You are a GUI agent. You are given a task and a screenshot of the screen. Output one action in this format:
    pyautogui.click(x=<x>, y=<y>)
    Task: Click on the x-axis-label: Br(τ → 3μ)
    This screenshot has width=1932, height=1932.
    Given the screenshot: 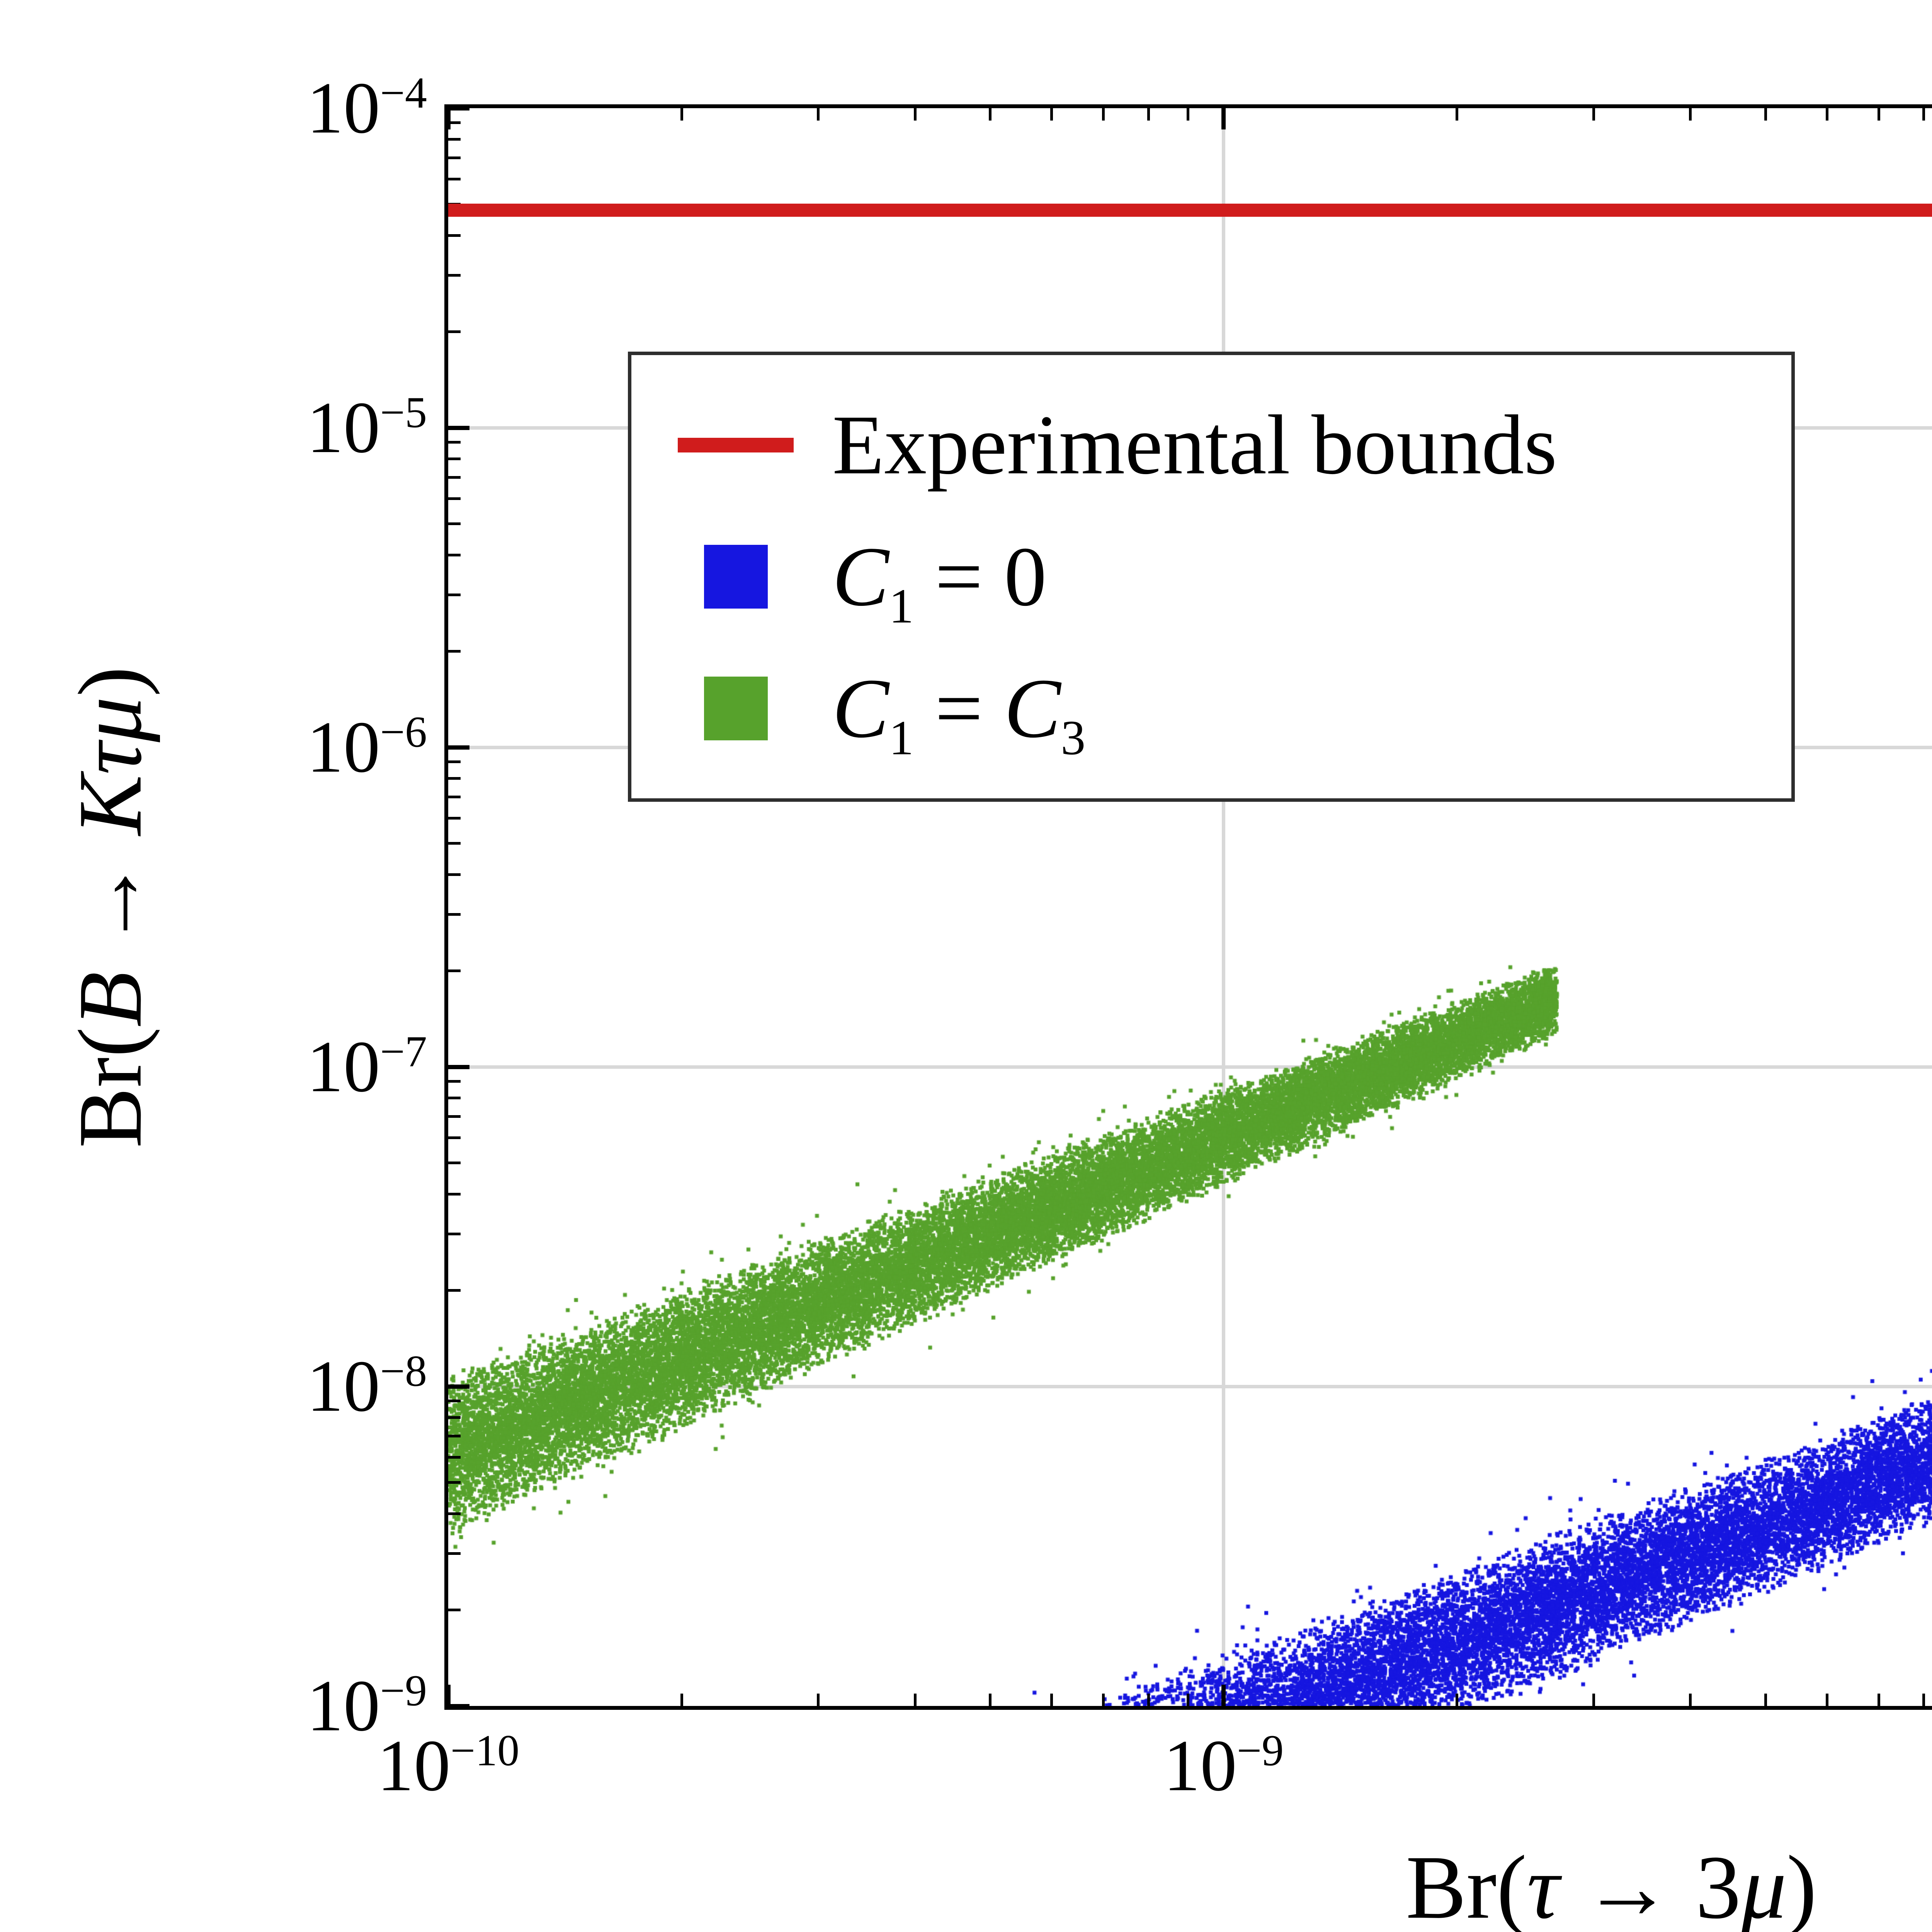 What is the action you would take?
    pyautogui.click(x=1612, y=1884)
    